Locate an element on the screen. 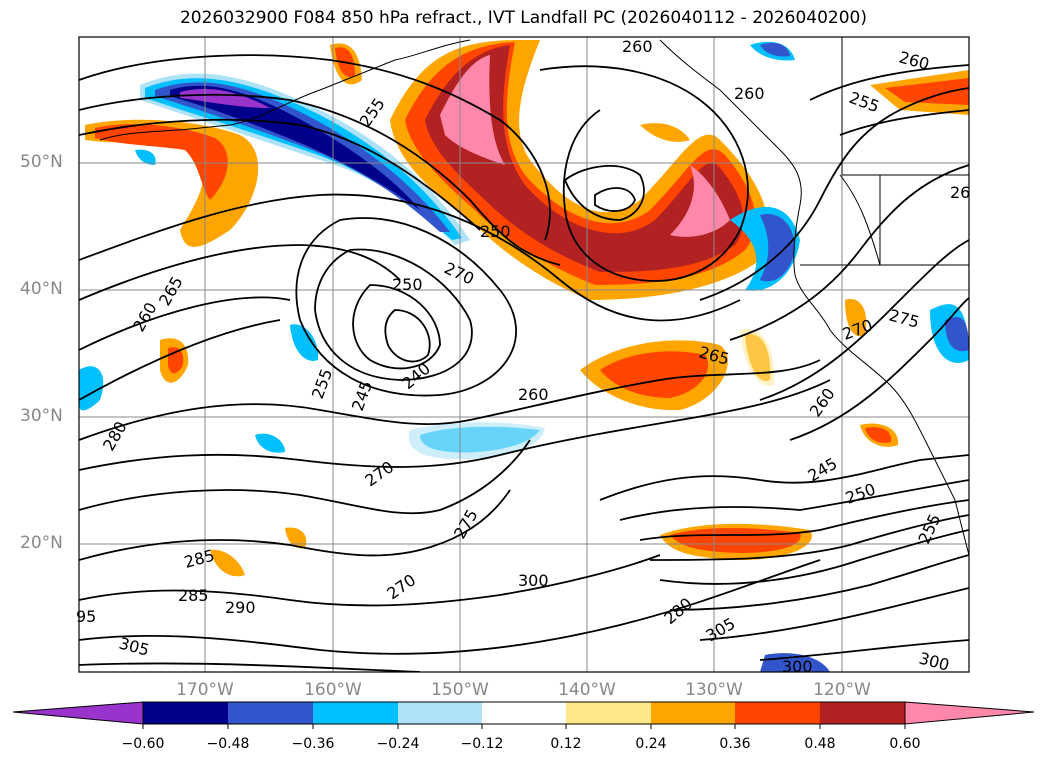 This screenshot has width=1047, height=765. lon-label-130w: 130°W is located at coordinates (714, 690).